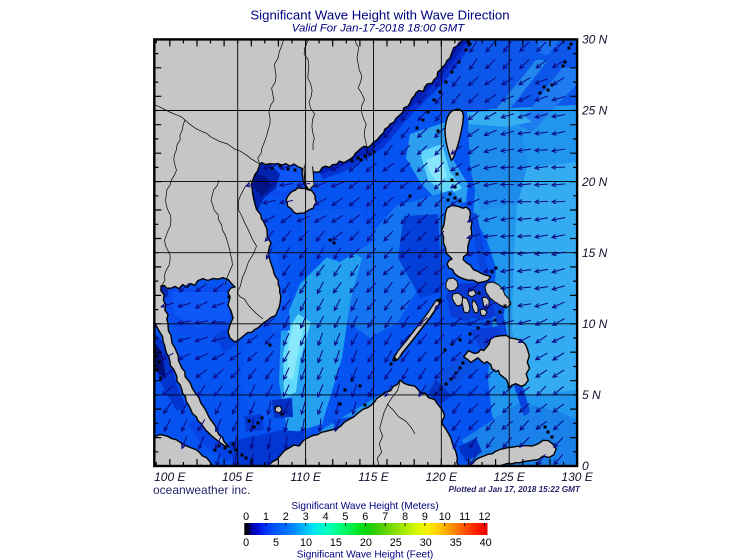  What do you see at coordinates (595, 324) in the screenshot?
I see `svg-text: 10 N` at bounding box center [595, 324].